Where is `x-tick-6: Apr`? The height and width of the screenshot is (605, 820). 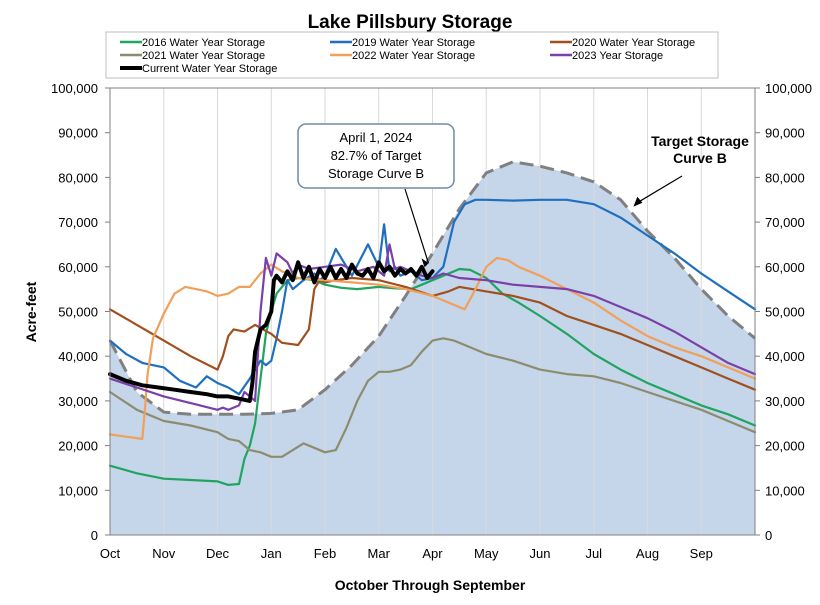
x-tick-6: Apr is located at coordinates (432, 553).